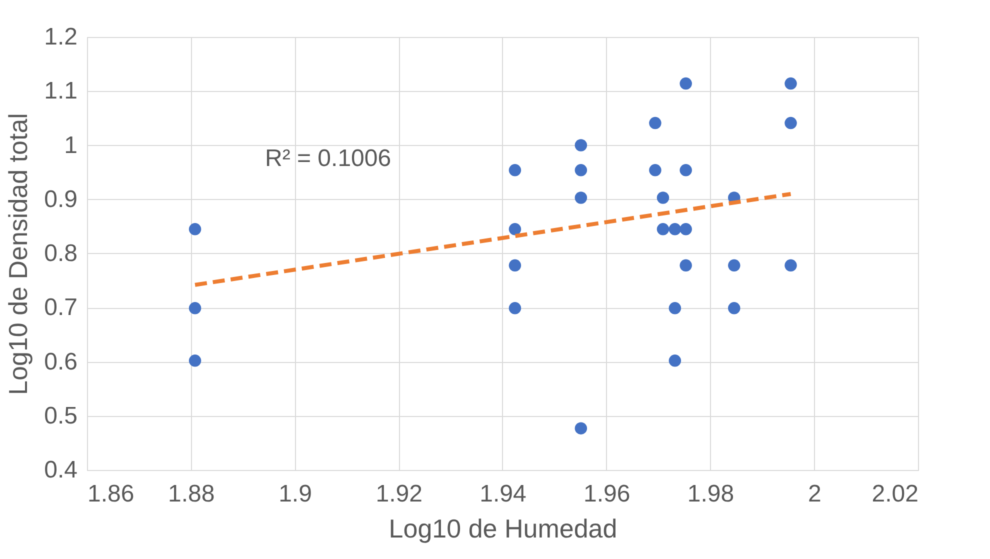  What do you see at coordinates (710, 494) in the screenshot?
I see `x-tick-label: 1.98` at bounding box center [710, 494].